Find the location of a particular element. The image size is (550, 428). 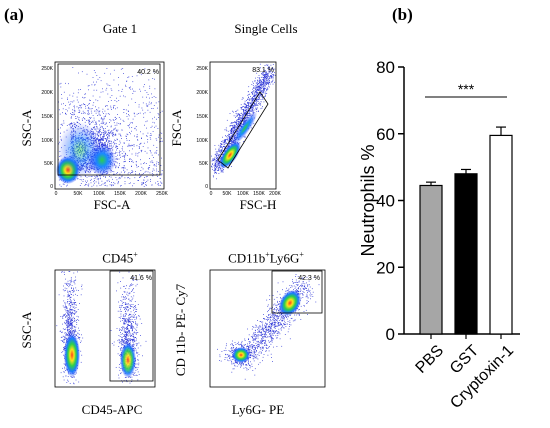

cd45-plot: 41.6 % is located at coordinates (105, 328).